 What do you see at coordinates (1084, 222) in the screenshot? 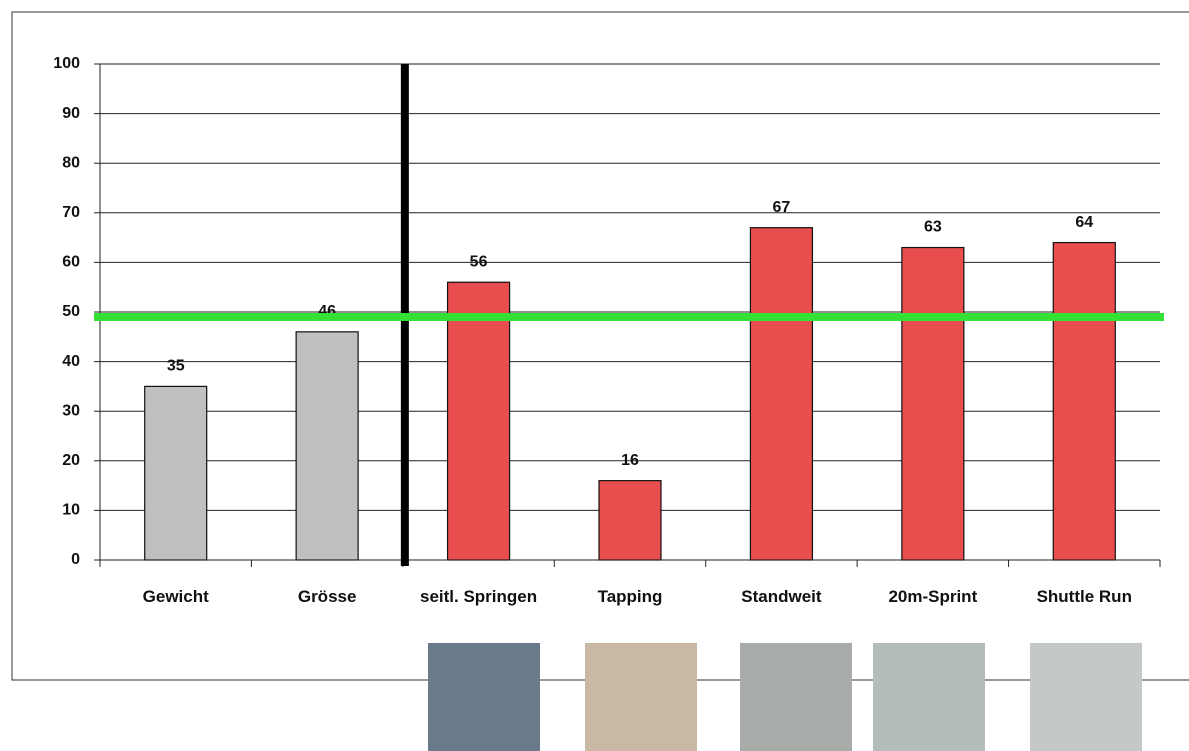
I see `value-label: 64` at bounding box center [1084, 222].